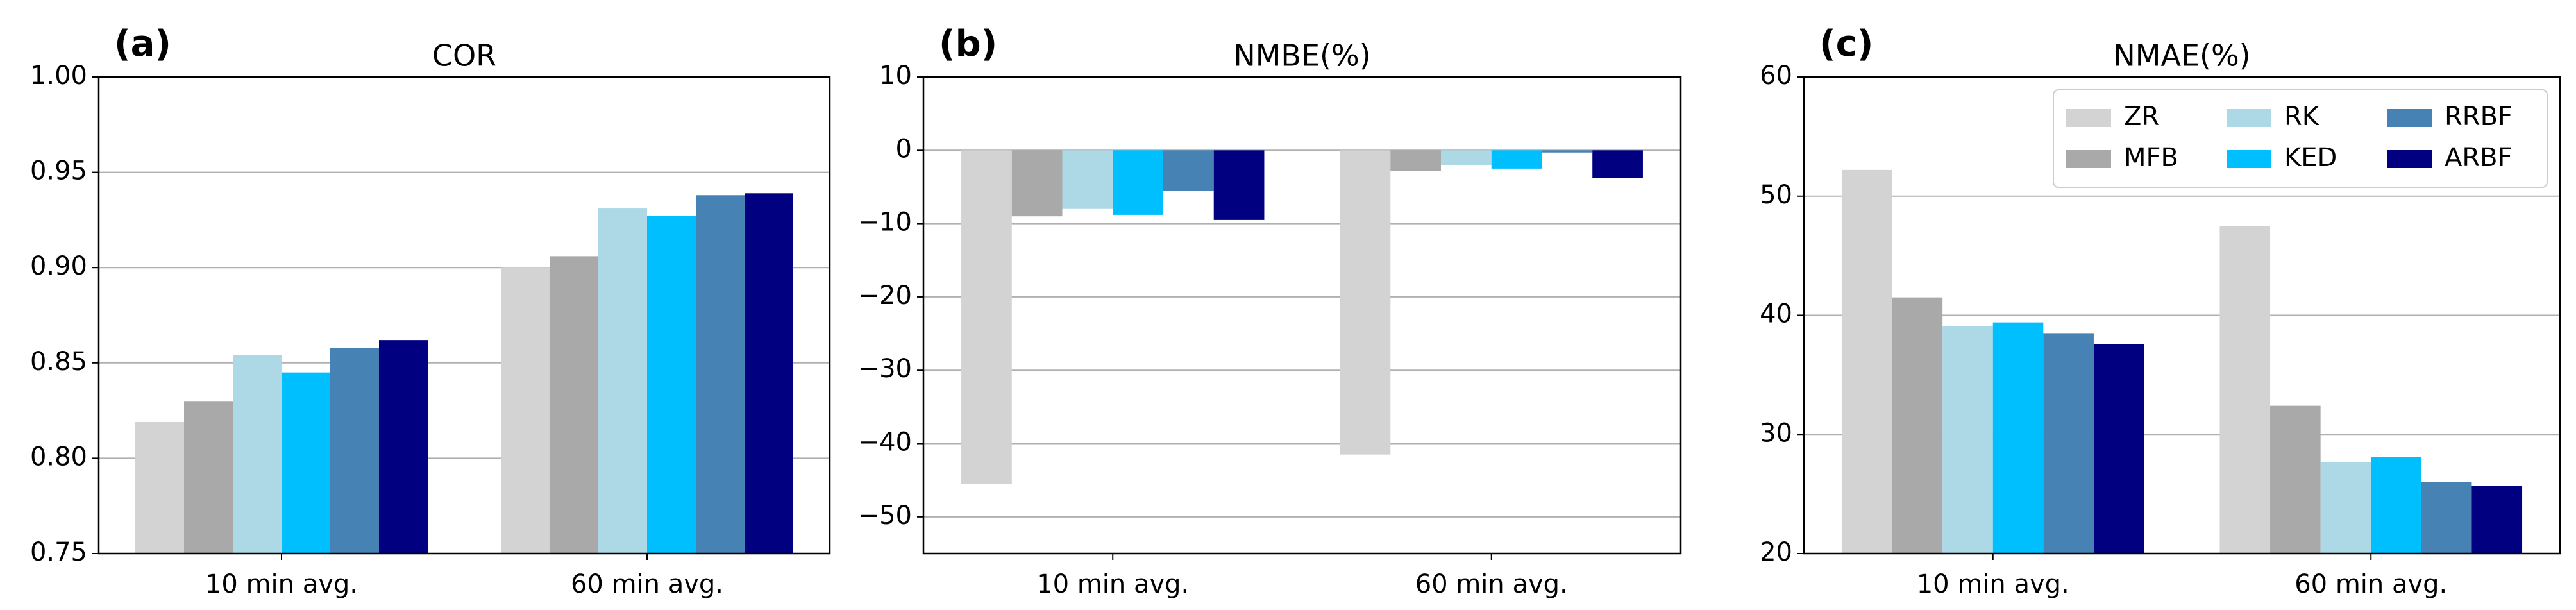  I want to click on chart-title: NMBE(%), so click(1301, 55).